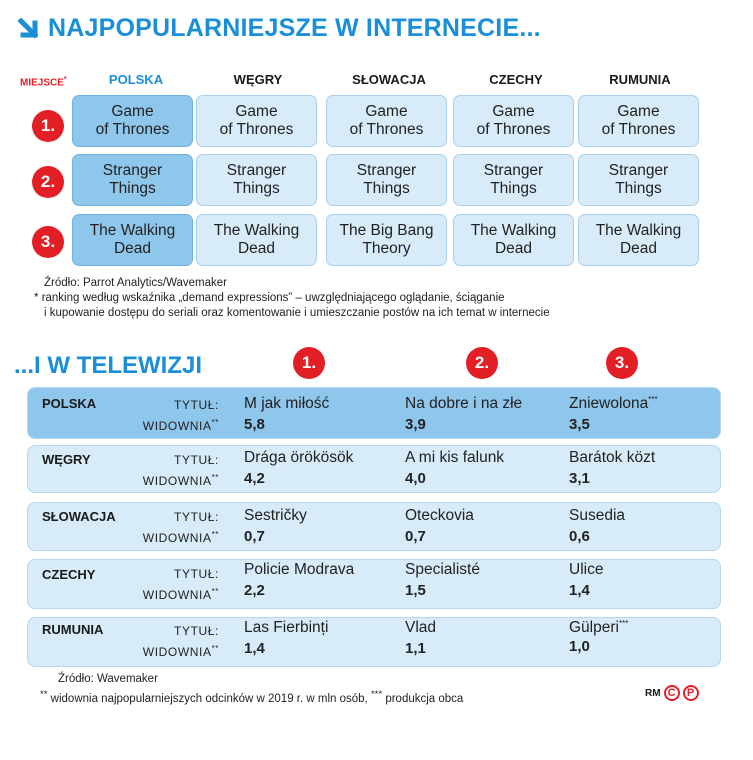 The width and height of the screenshot is (753, 760). Describe the element at coordinates (43, 82) in the screenshot. I see `place-label: MIEJSCE*` at that location.